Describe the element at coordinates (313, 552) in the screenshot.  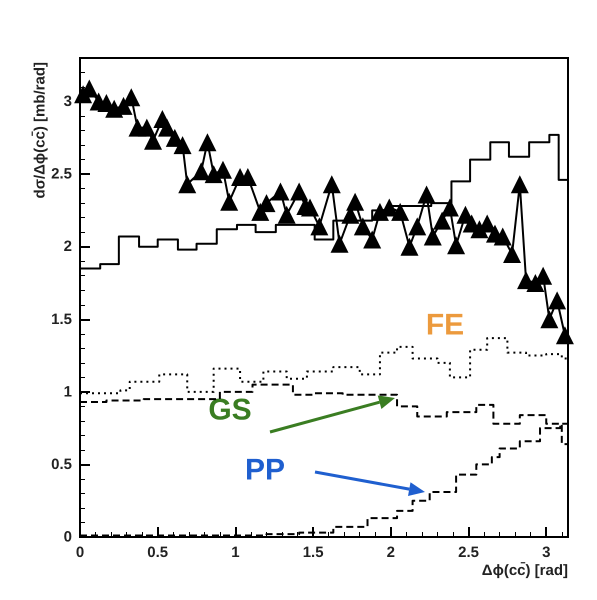
I see `x-tick-label: 1.5` at that location.